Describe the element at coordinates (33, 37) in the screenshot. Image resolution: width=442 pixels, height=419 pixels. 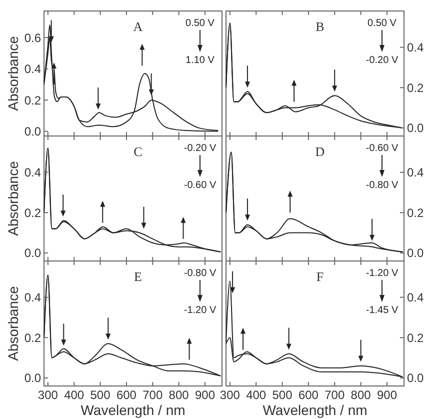
I see `y-tick-label: 0.6` at that location.